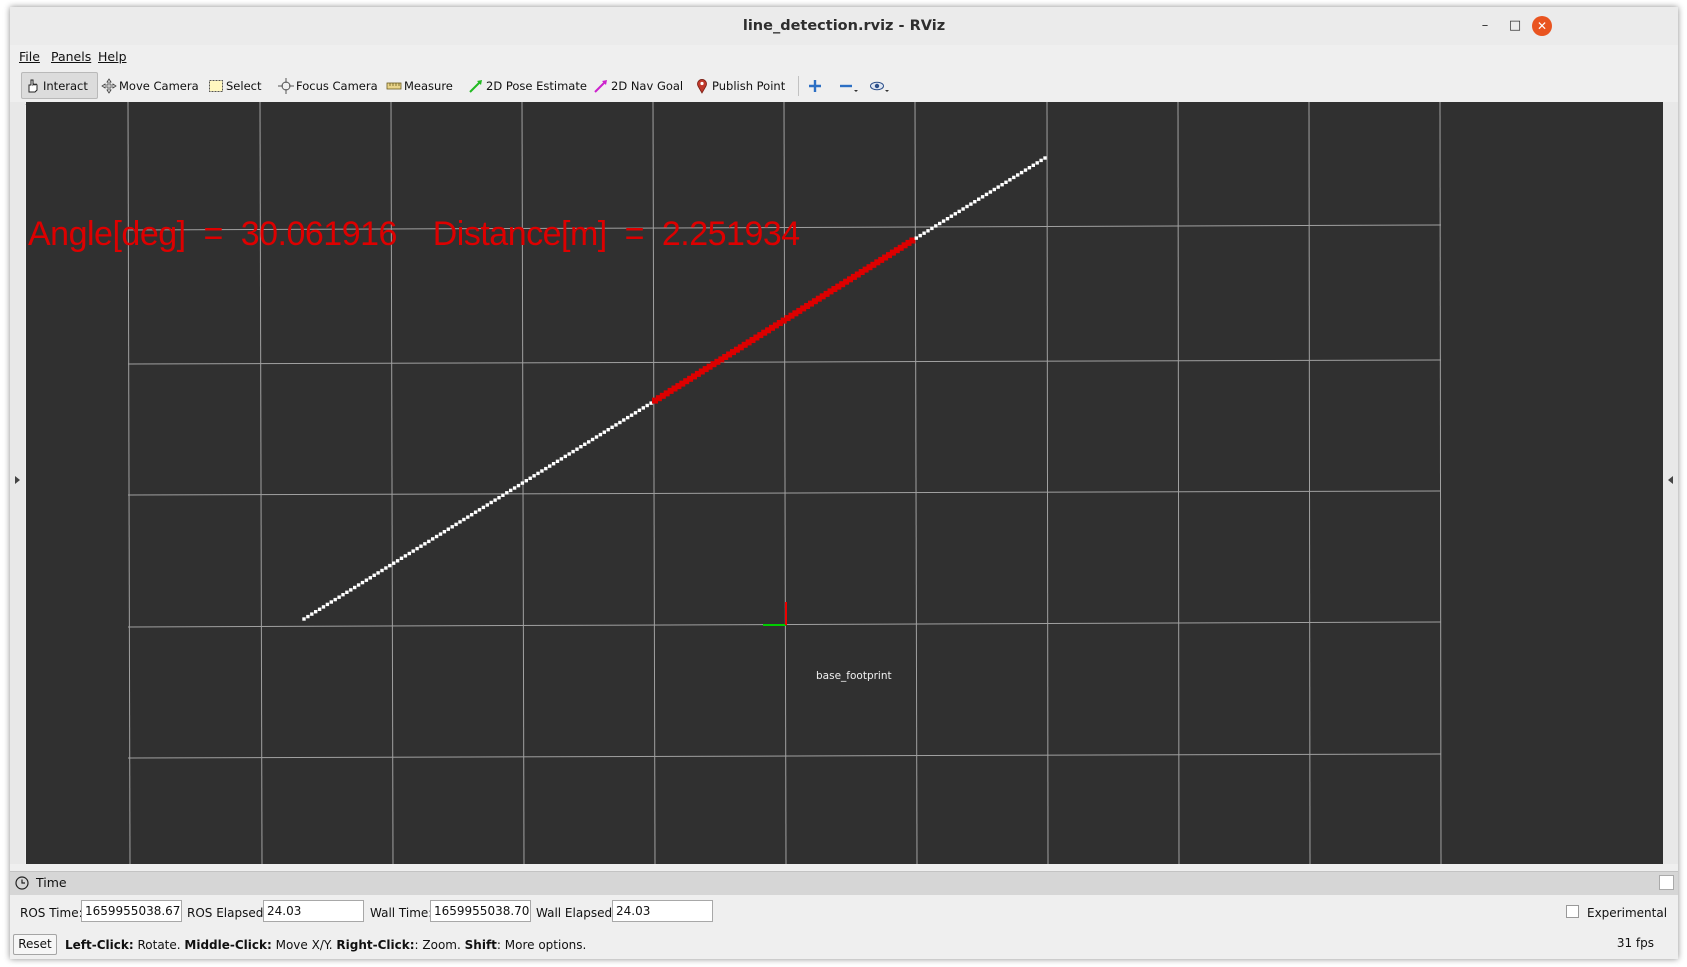  I want to click on tool-move-camera: Move Camera, so click(150, 85).